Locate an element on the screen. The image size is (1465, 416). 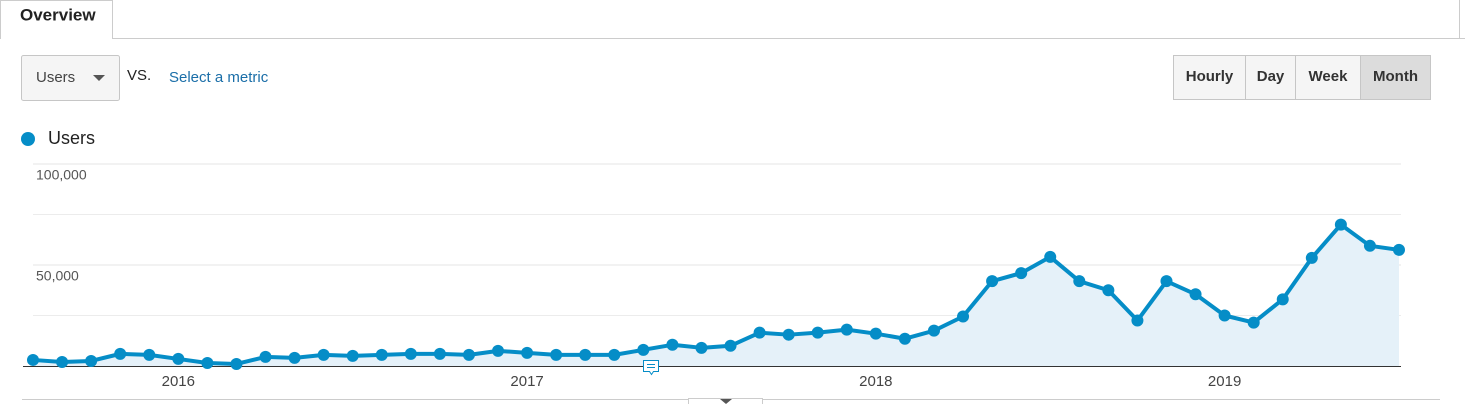
button-label: Hourly is located at coordinates (1210, 76).